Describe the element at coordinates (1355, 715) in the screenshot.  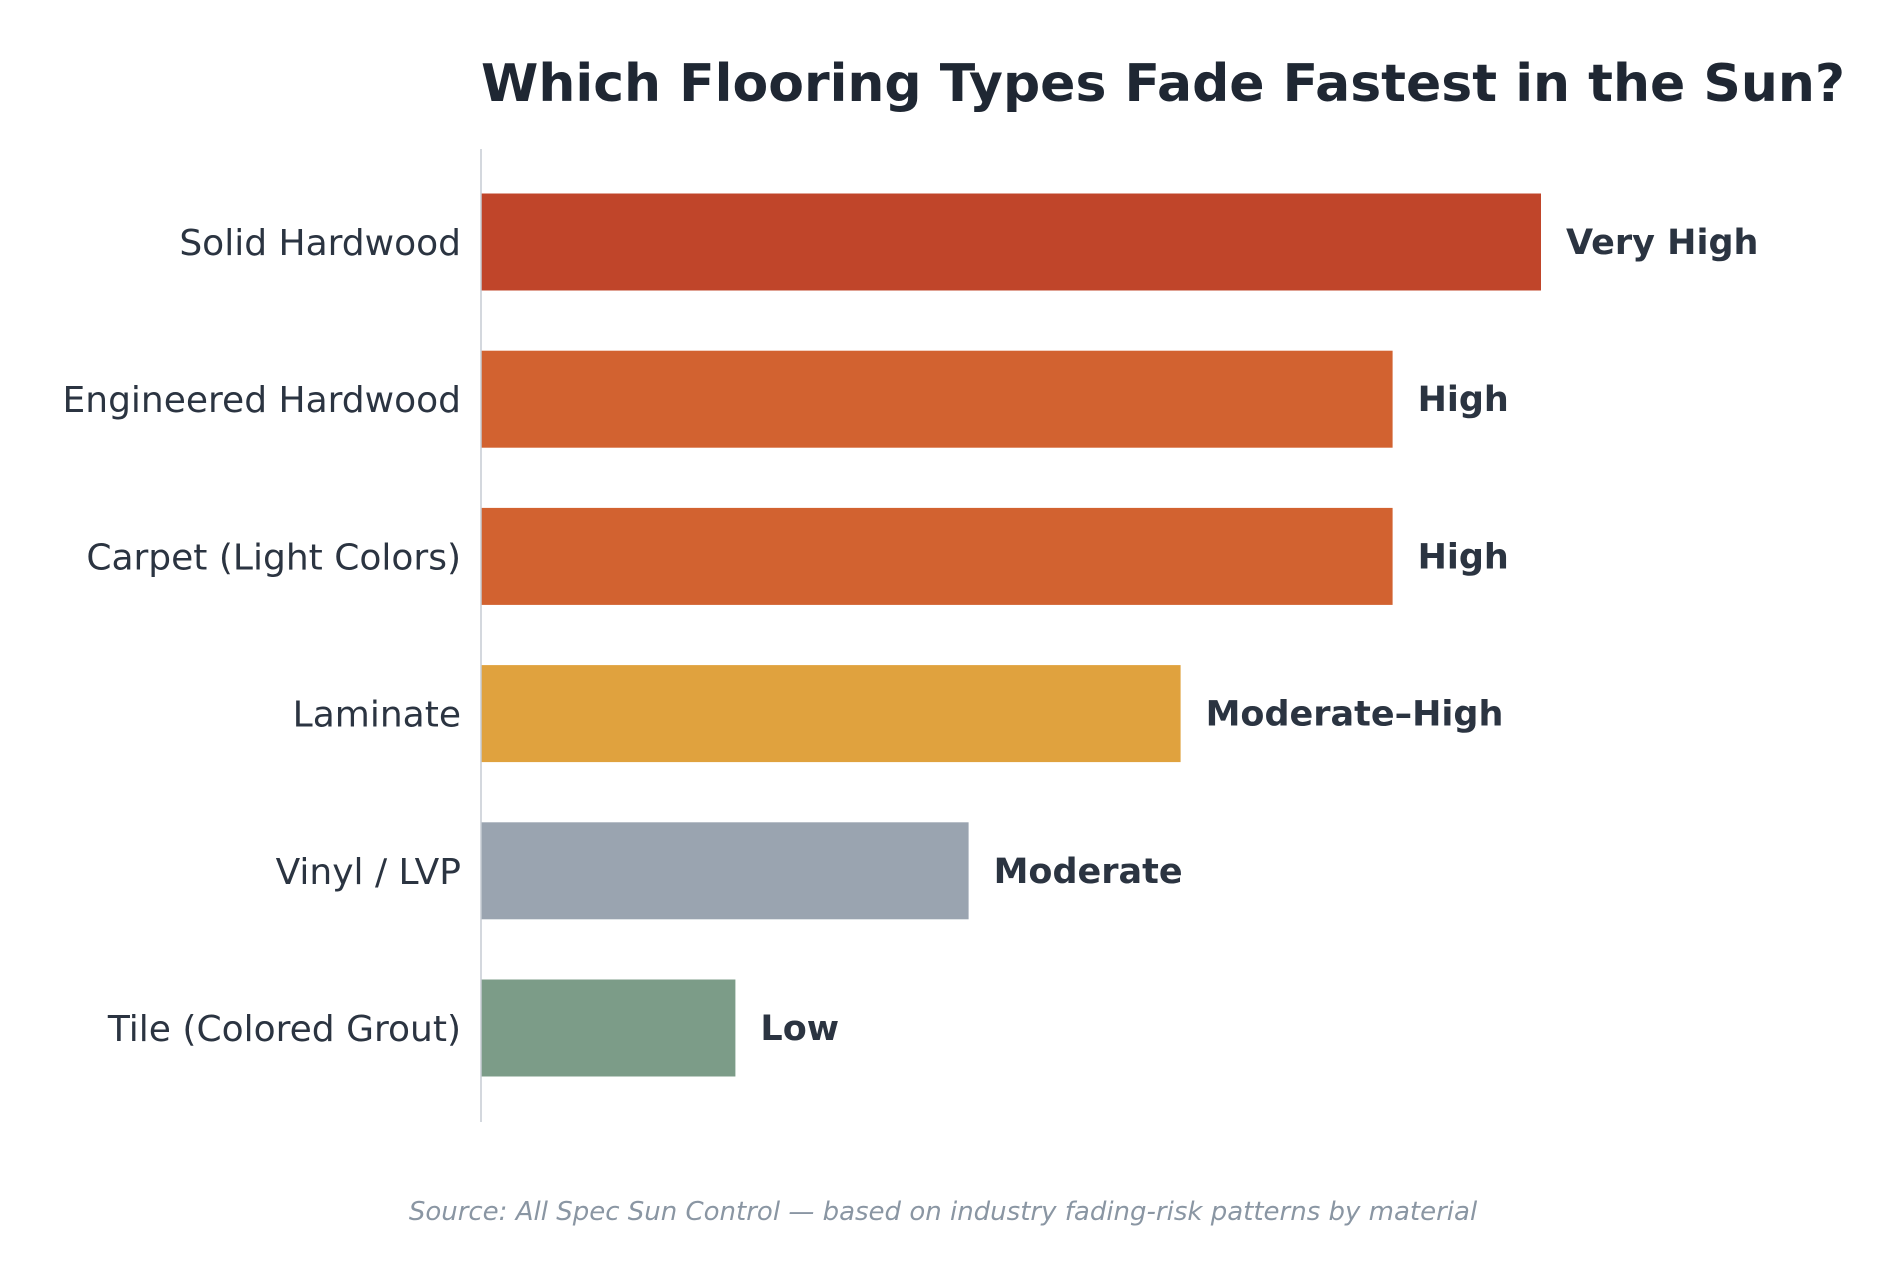
I see `value-label: Moderate–High` at that location.